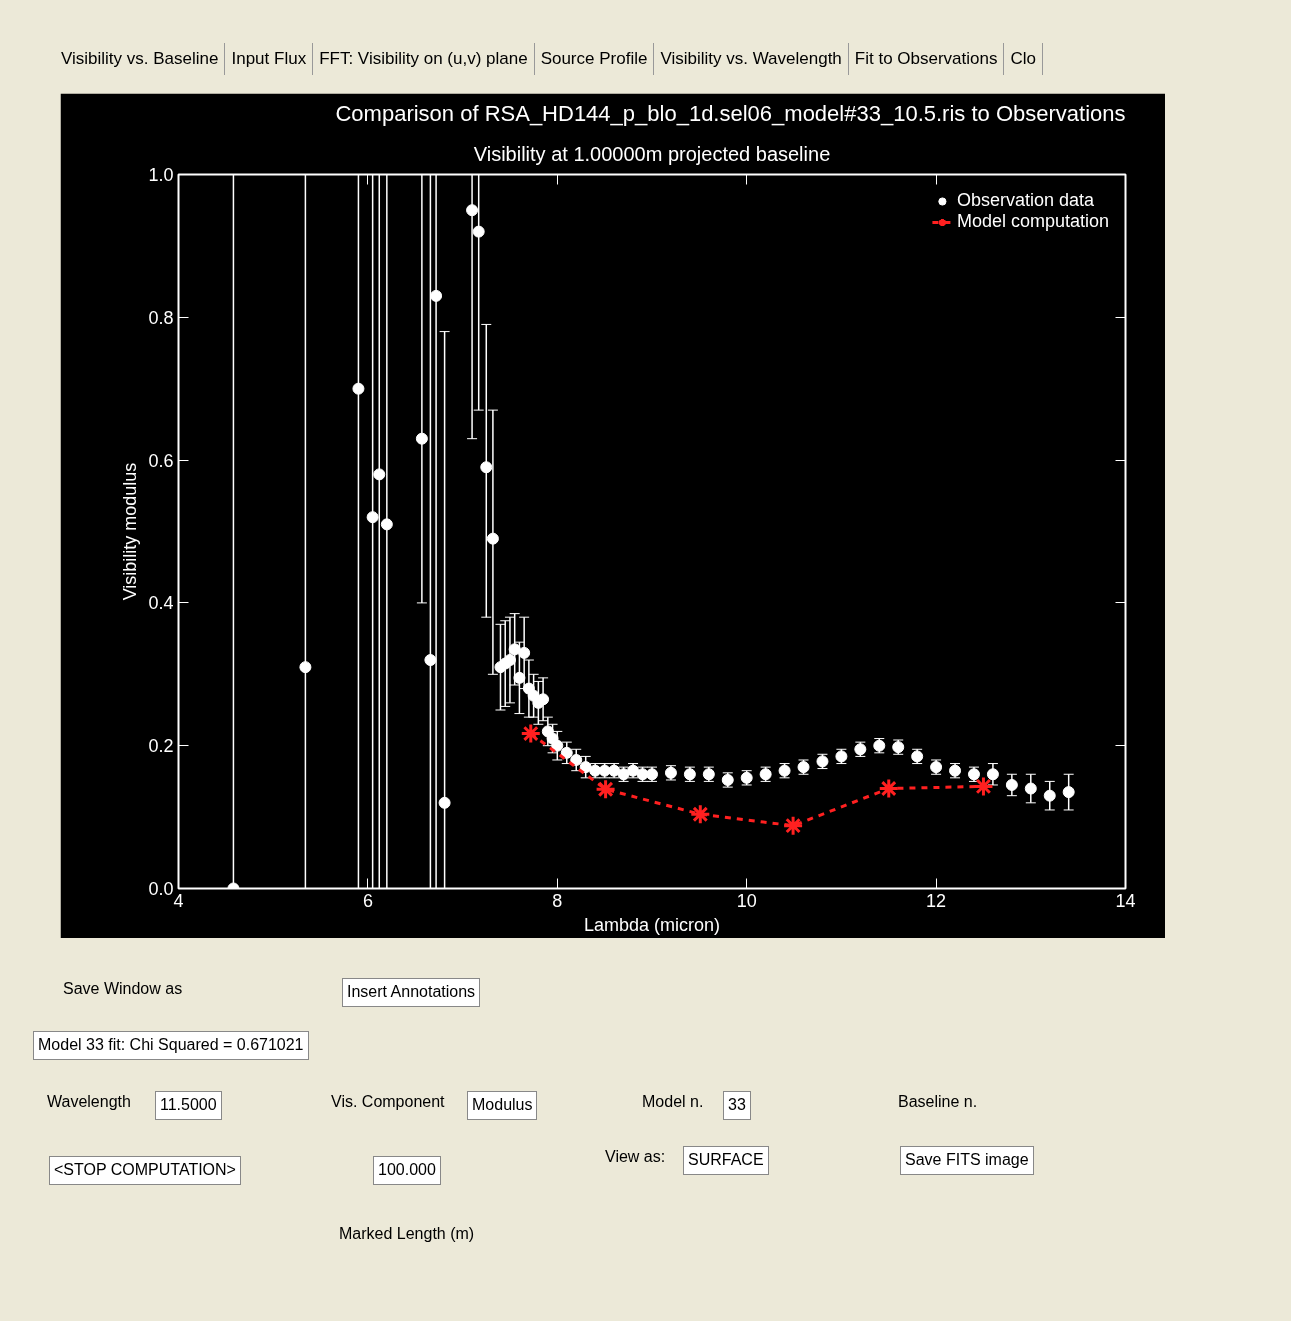 The height and width of the screenshot is (1321, 1291). What do you see at coordinates (1032, 221) in the screenshot?
I see `legend-label: Model computation` at bounding box center [1032, 221].